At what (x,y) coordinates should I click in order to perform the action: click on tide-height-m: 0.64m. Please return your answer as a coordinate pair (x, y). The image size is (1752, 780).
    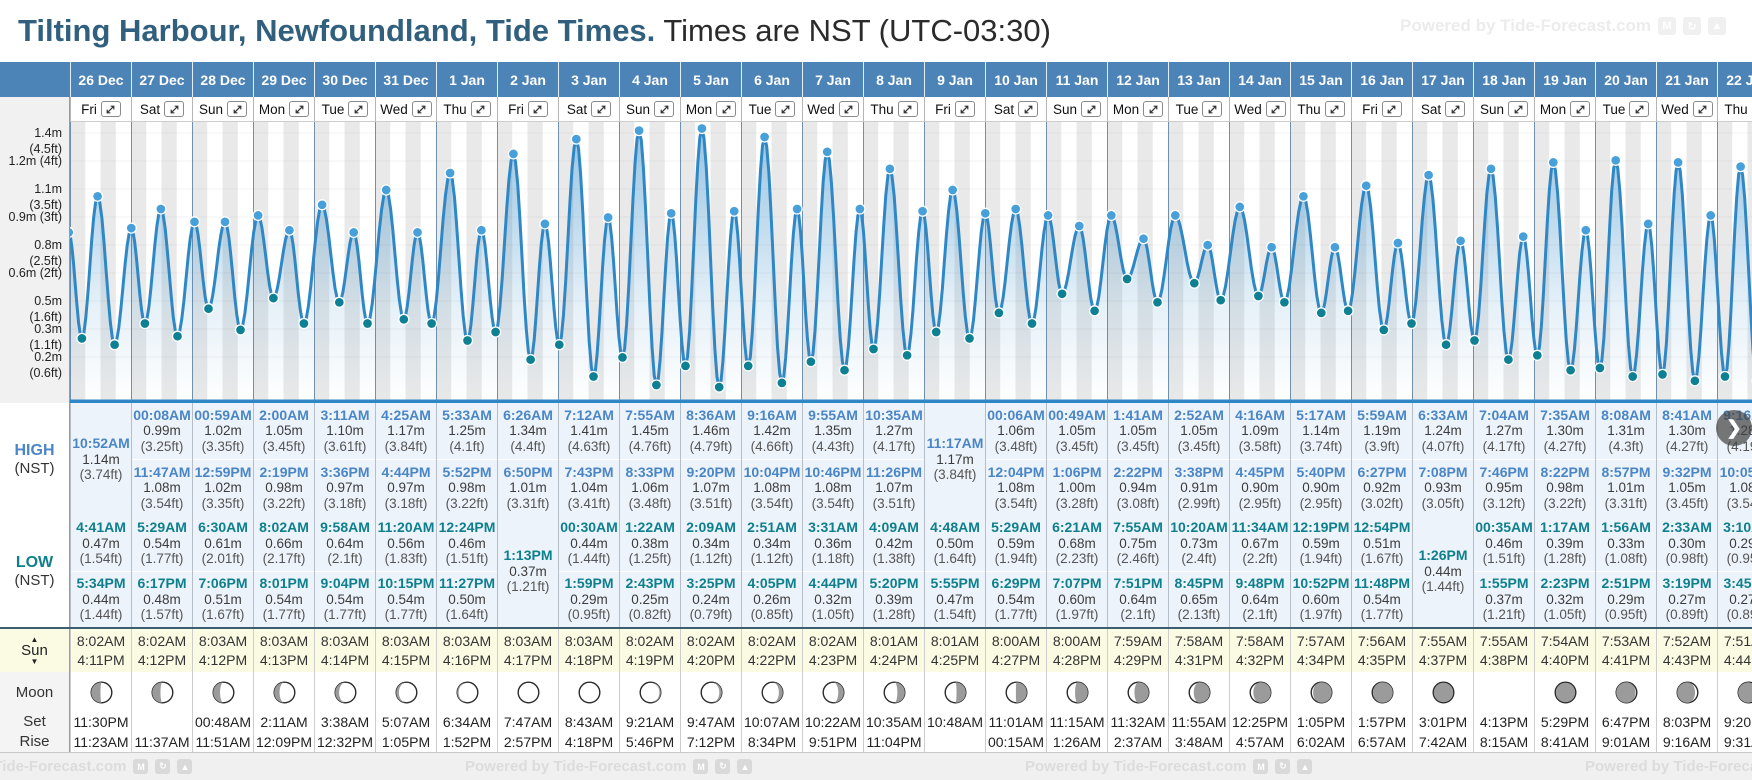
    Looking at the image, I should click on (1138, 599).